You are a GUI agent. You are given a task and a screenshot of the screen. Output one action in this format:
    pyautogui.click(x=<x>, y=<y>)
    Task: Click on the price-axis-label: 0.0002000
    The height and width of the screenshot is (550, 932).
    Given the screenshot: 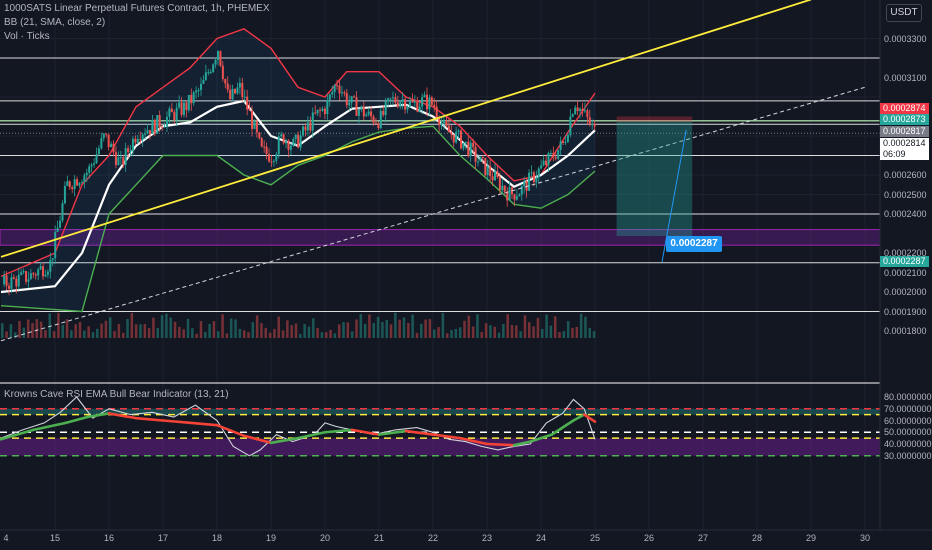 What is the action you would take?
    pyautogui.click(x=905, y=292)
    